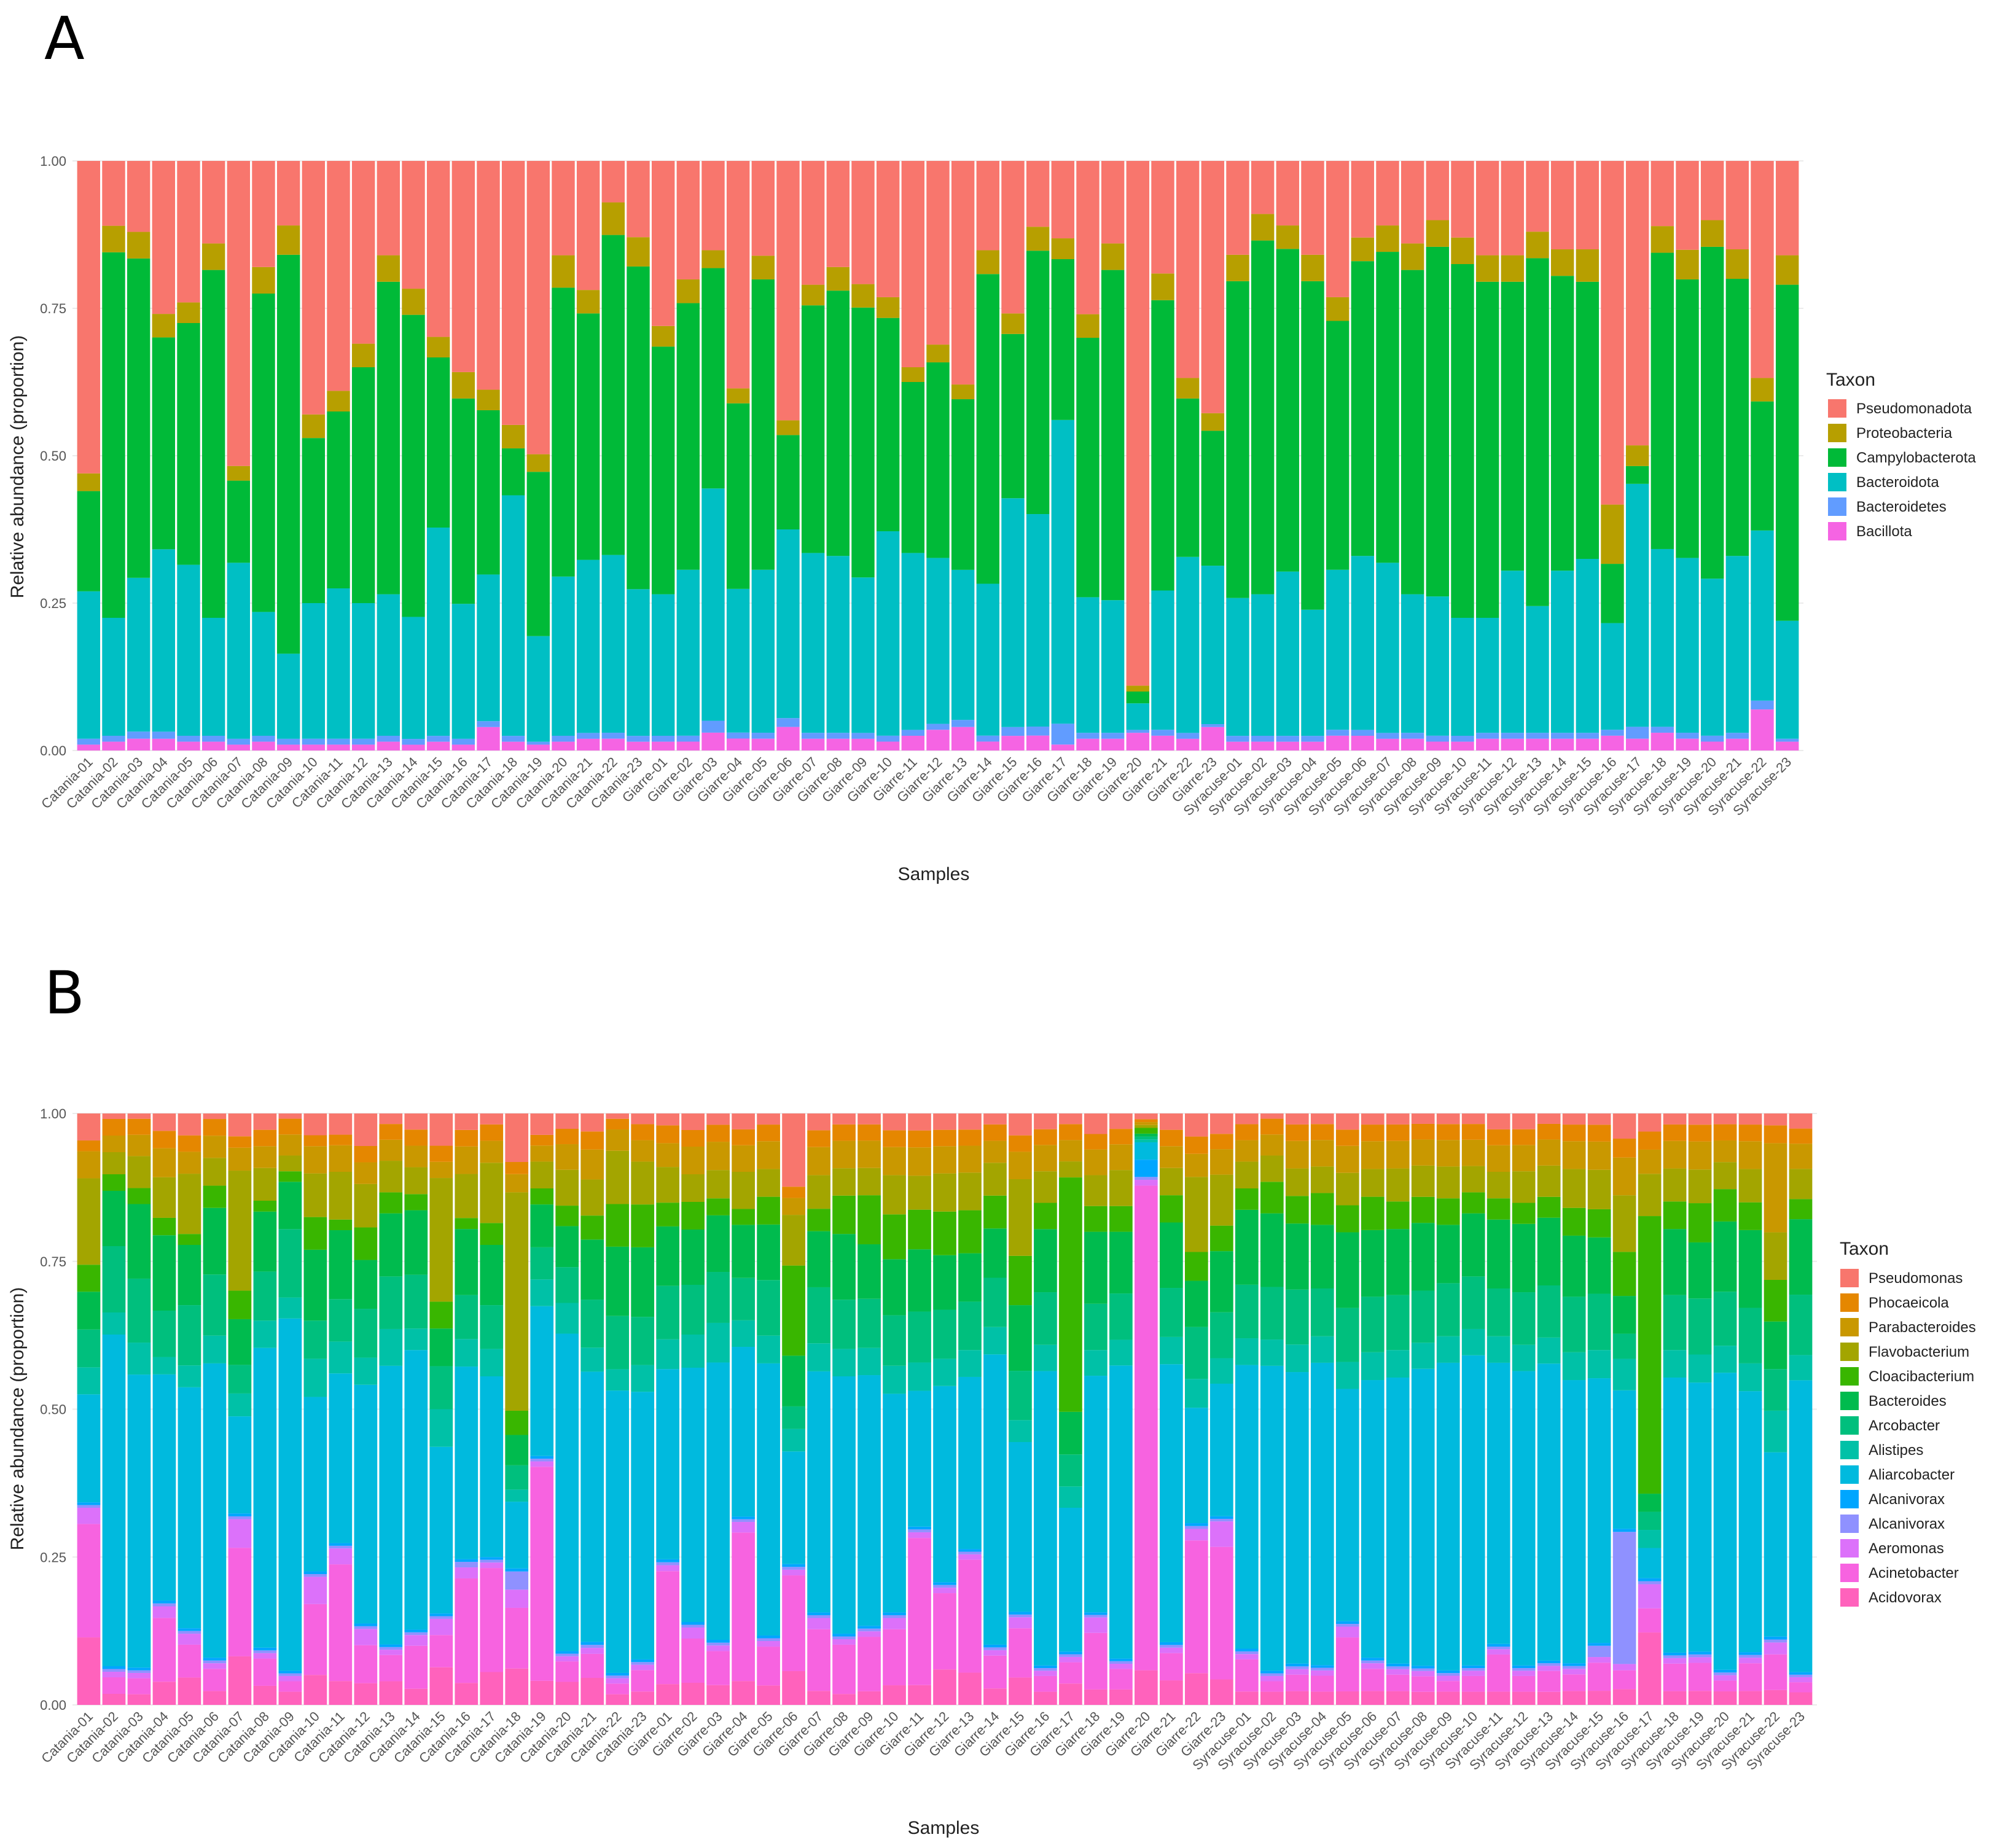 The height and width of the screenshot is (1848, 2000). I want to click on legend-label: Bacteroidetes, so click(1901, 507).